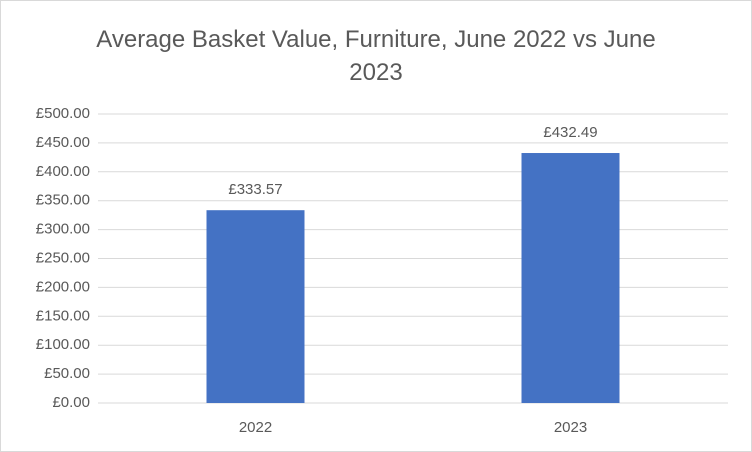  What do you see at coordinates (63, 113) in the screenshot?
I see `y-tick-label: £500.00` at bounding box center [63, 113].